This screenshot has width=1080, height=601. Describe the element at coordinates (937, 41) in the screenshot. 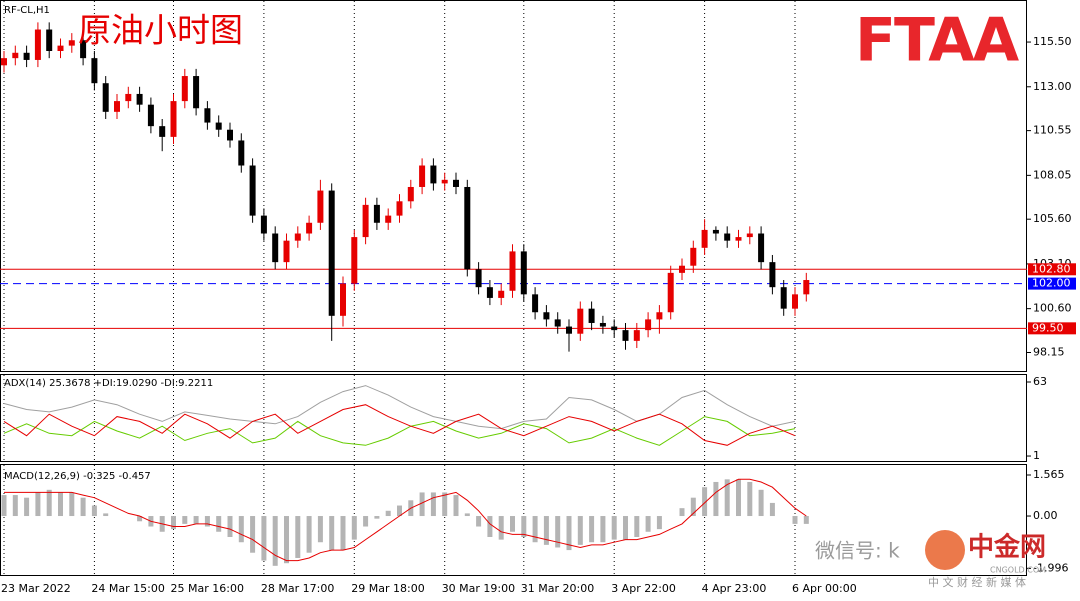

I see `logo: FTAA` at that location.